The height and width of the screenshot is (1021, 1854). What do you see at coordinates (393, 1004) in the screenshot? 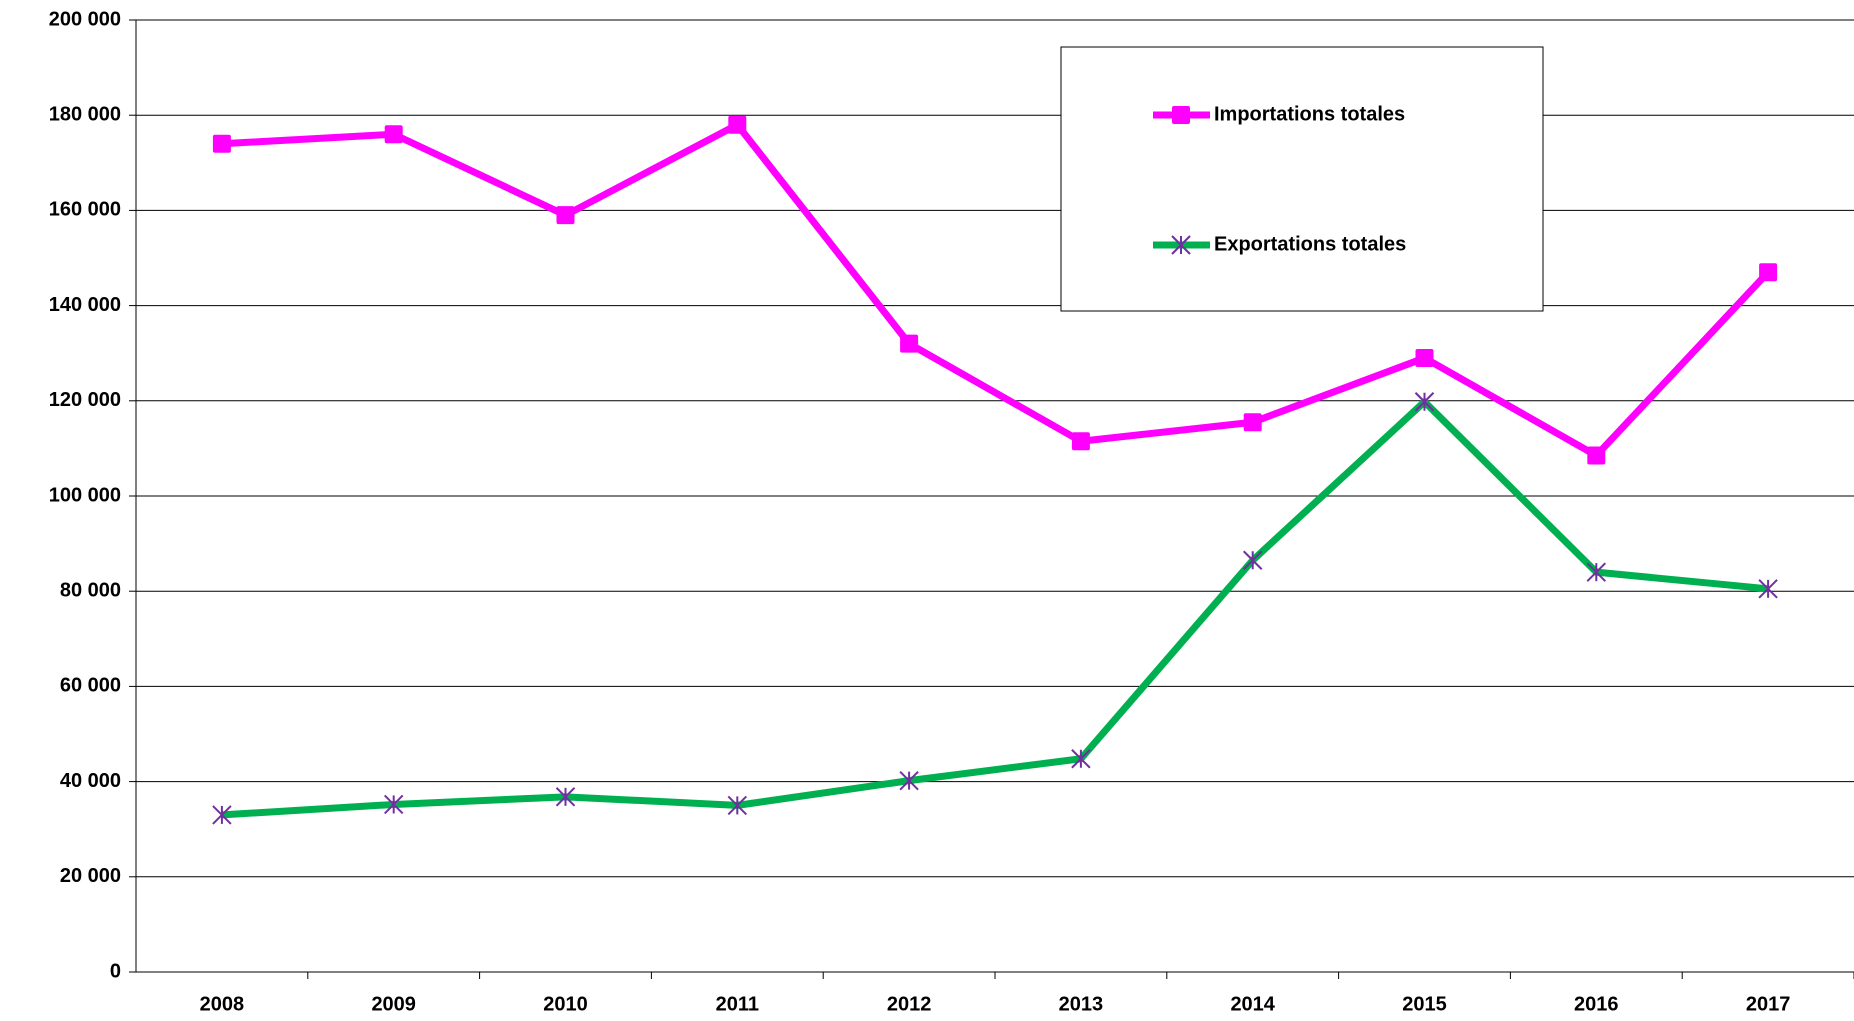
I see `x-tick-label: 2009` at bounding box center [393, 1004].